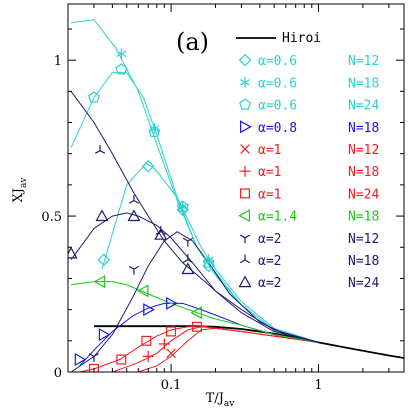  What do you see at coordinates (269, 261) in the screenshot?
I see `legend-alpha-10: α=2` at bounding box center [269, 261].